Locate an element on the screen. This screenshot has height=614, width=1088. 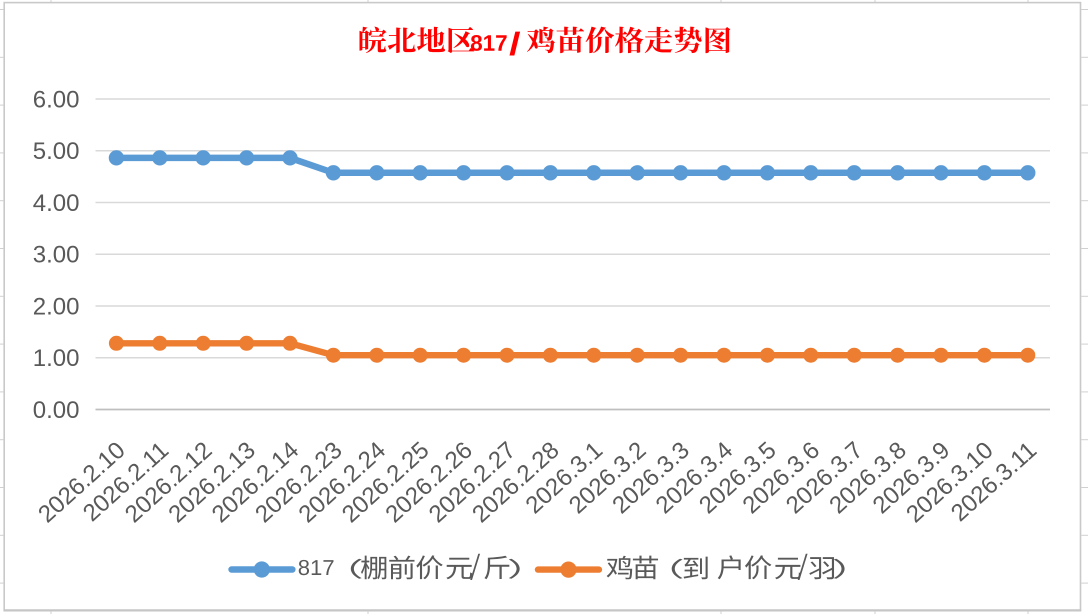
svg-text: 1.00 is located at coordinates (56, 358).